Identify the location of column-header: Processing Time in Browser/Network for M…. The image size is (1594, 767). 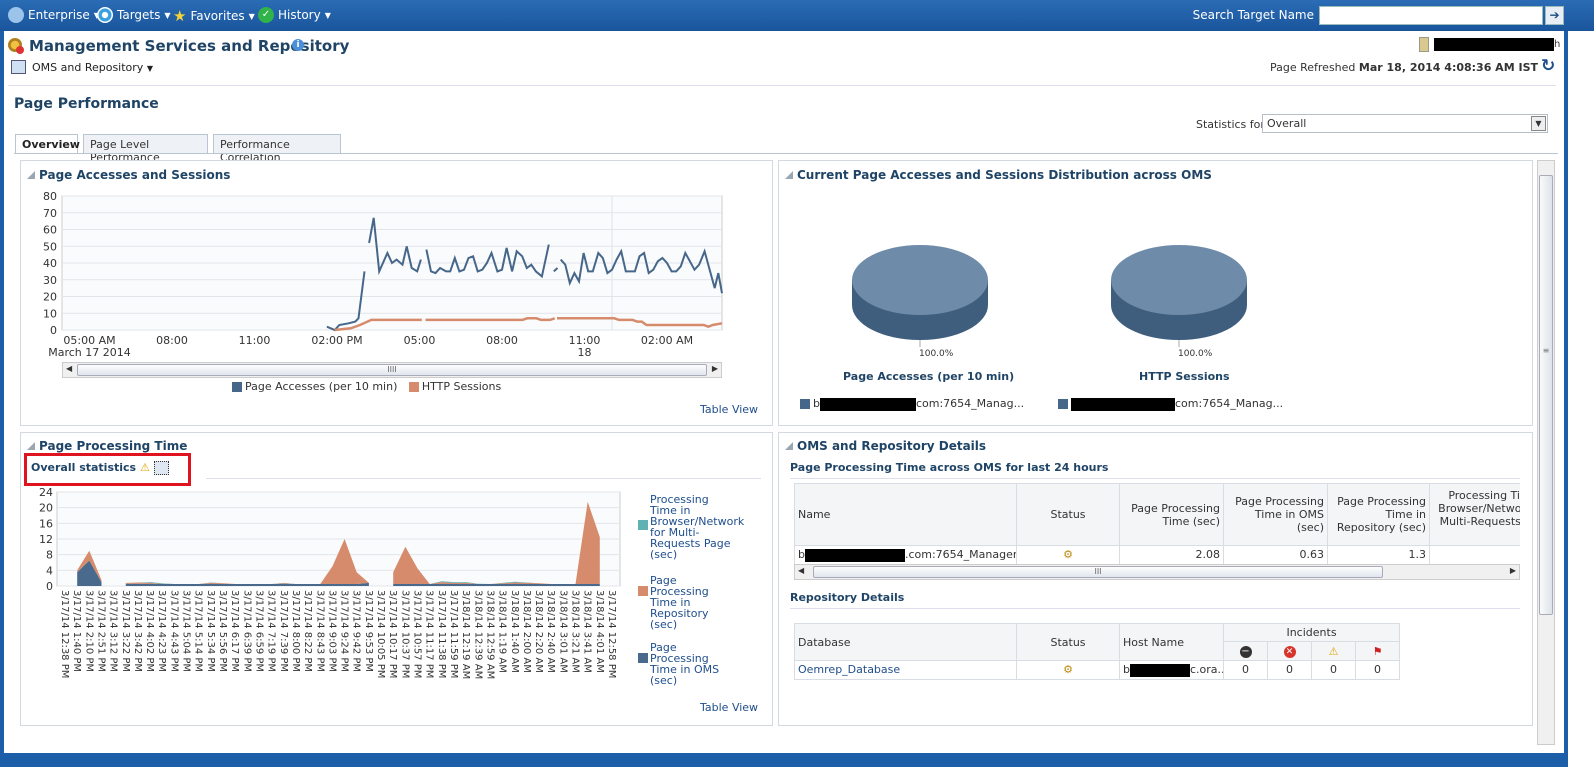
(1474, 514).